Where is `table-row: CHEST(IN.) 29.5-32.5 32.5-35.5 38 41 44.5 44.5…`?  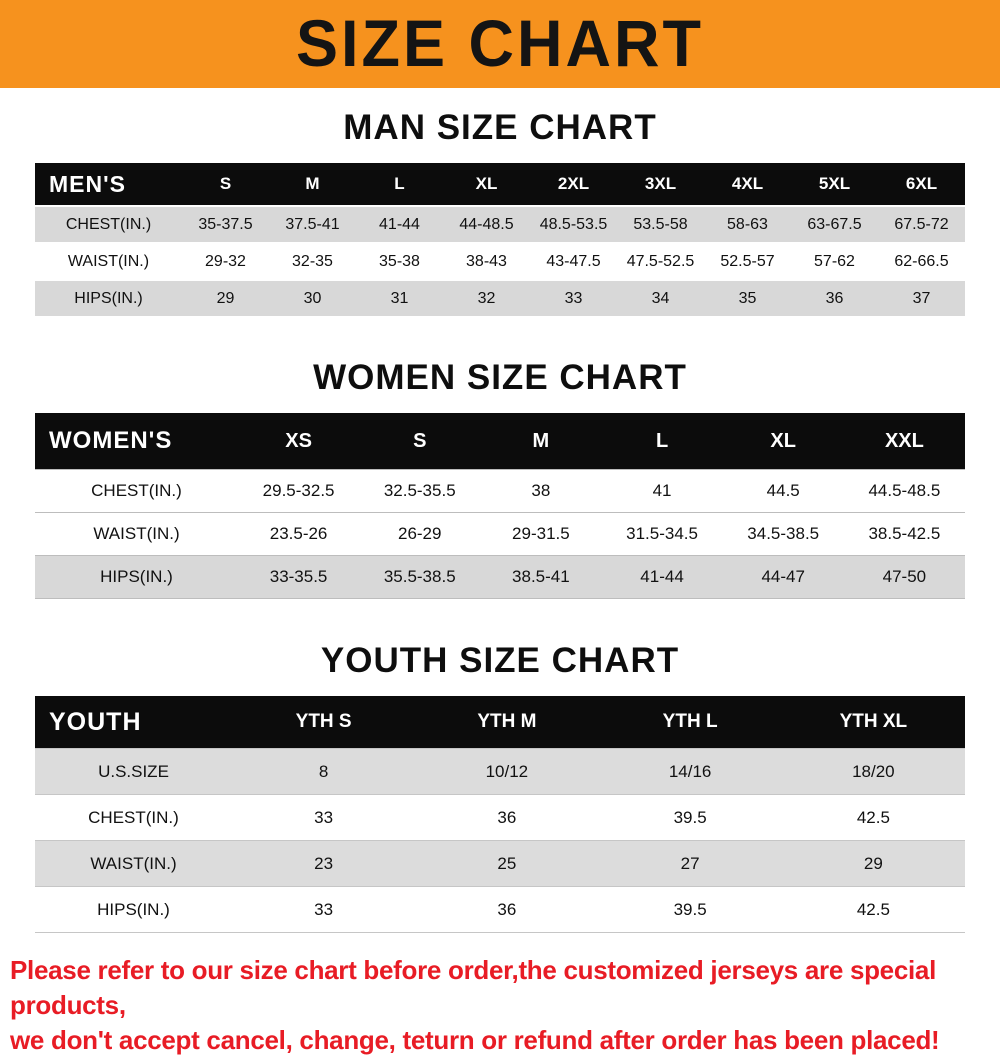 table-row: CHEST(IN.) 29.5-32.5 32.5-35.5 38 41 44.5 44.5… is located at coordinates (500, 491).